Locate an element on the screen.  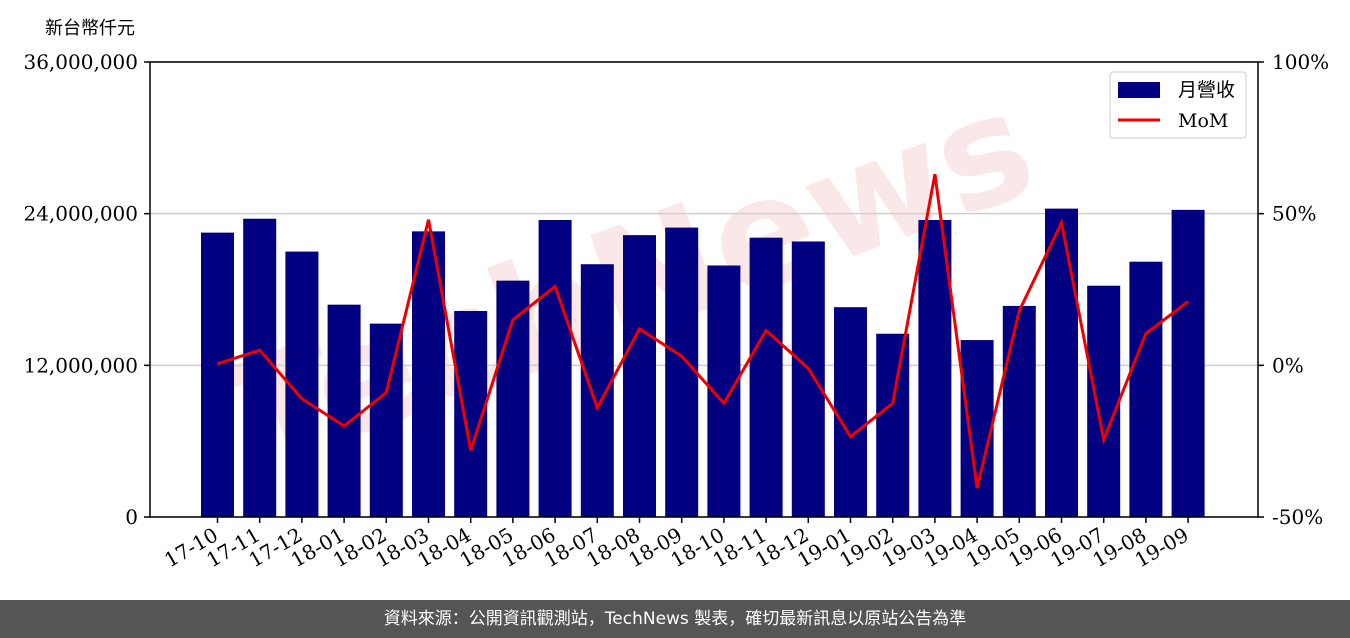
legend-label-revenue: 月營收 is located at coordinates (1206, 90).